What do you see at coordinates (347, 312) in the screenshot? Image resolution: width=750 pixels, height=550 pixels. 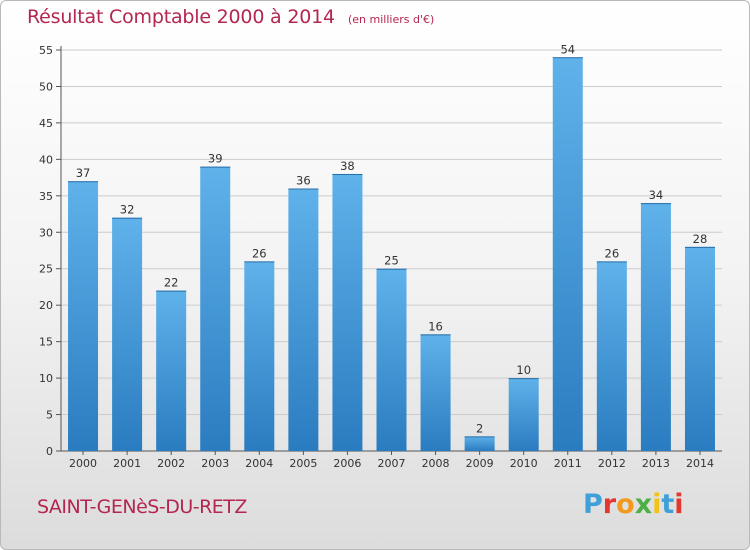 I see `bar-2006` at bounding box center [347, 312].